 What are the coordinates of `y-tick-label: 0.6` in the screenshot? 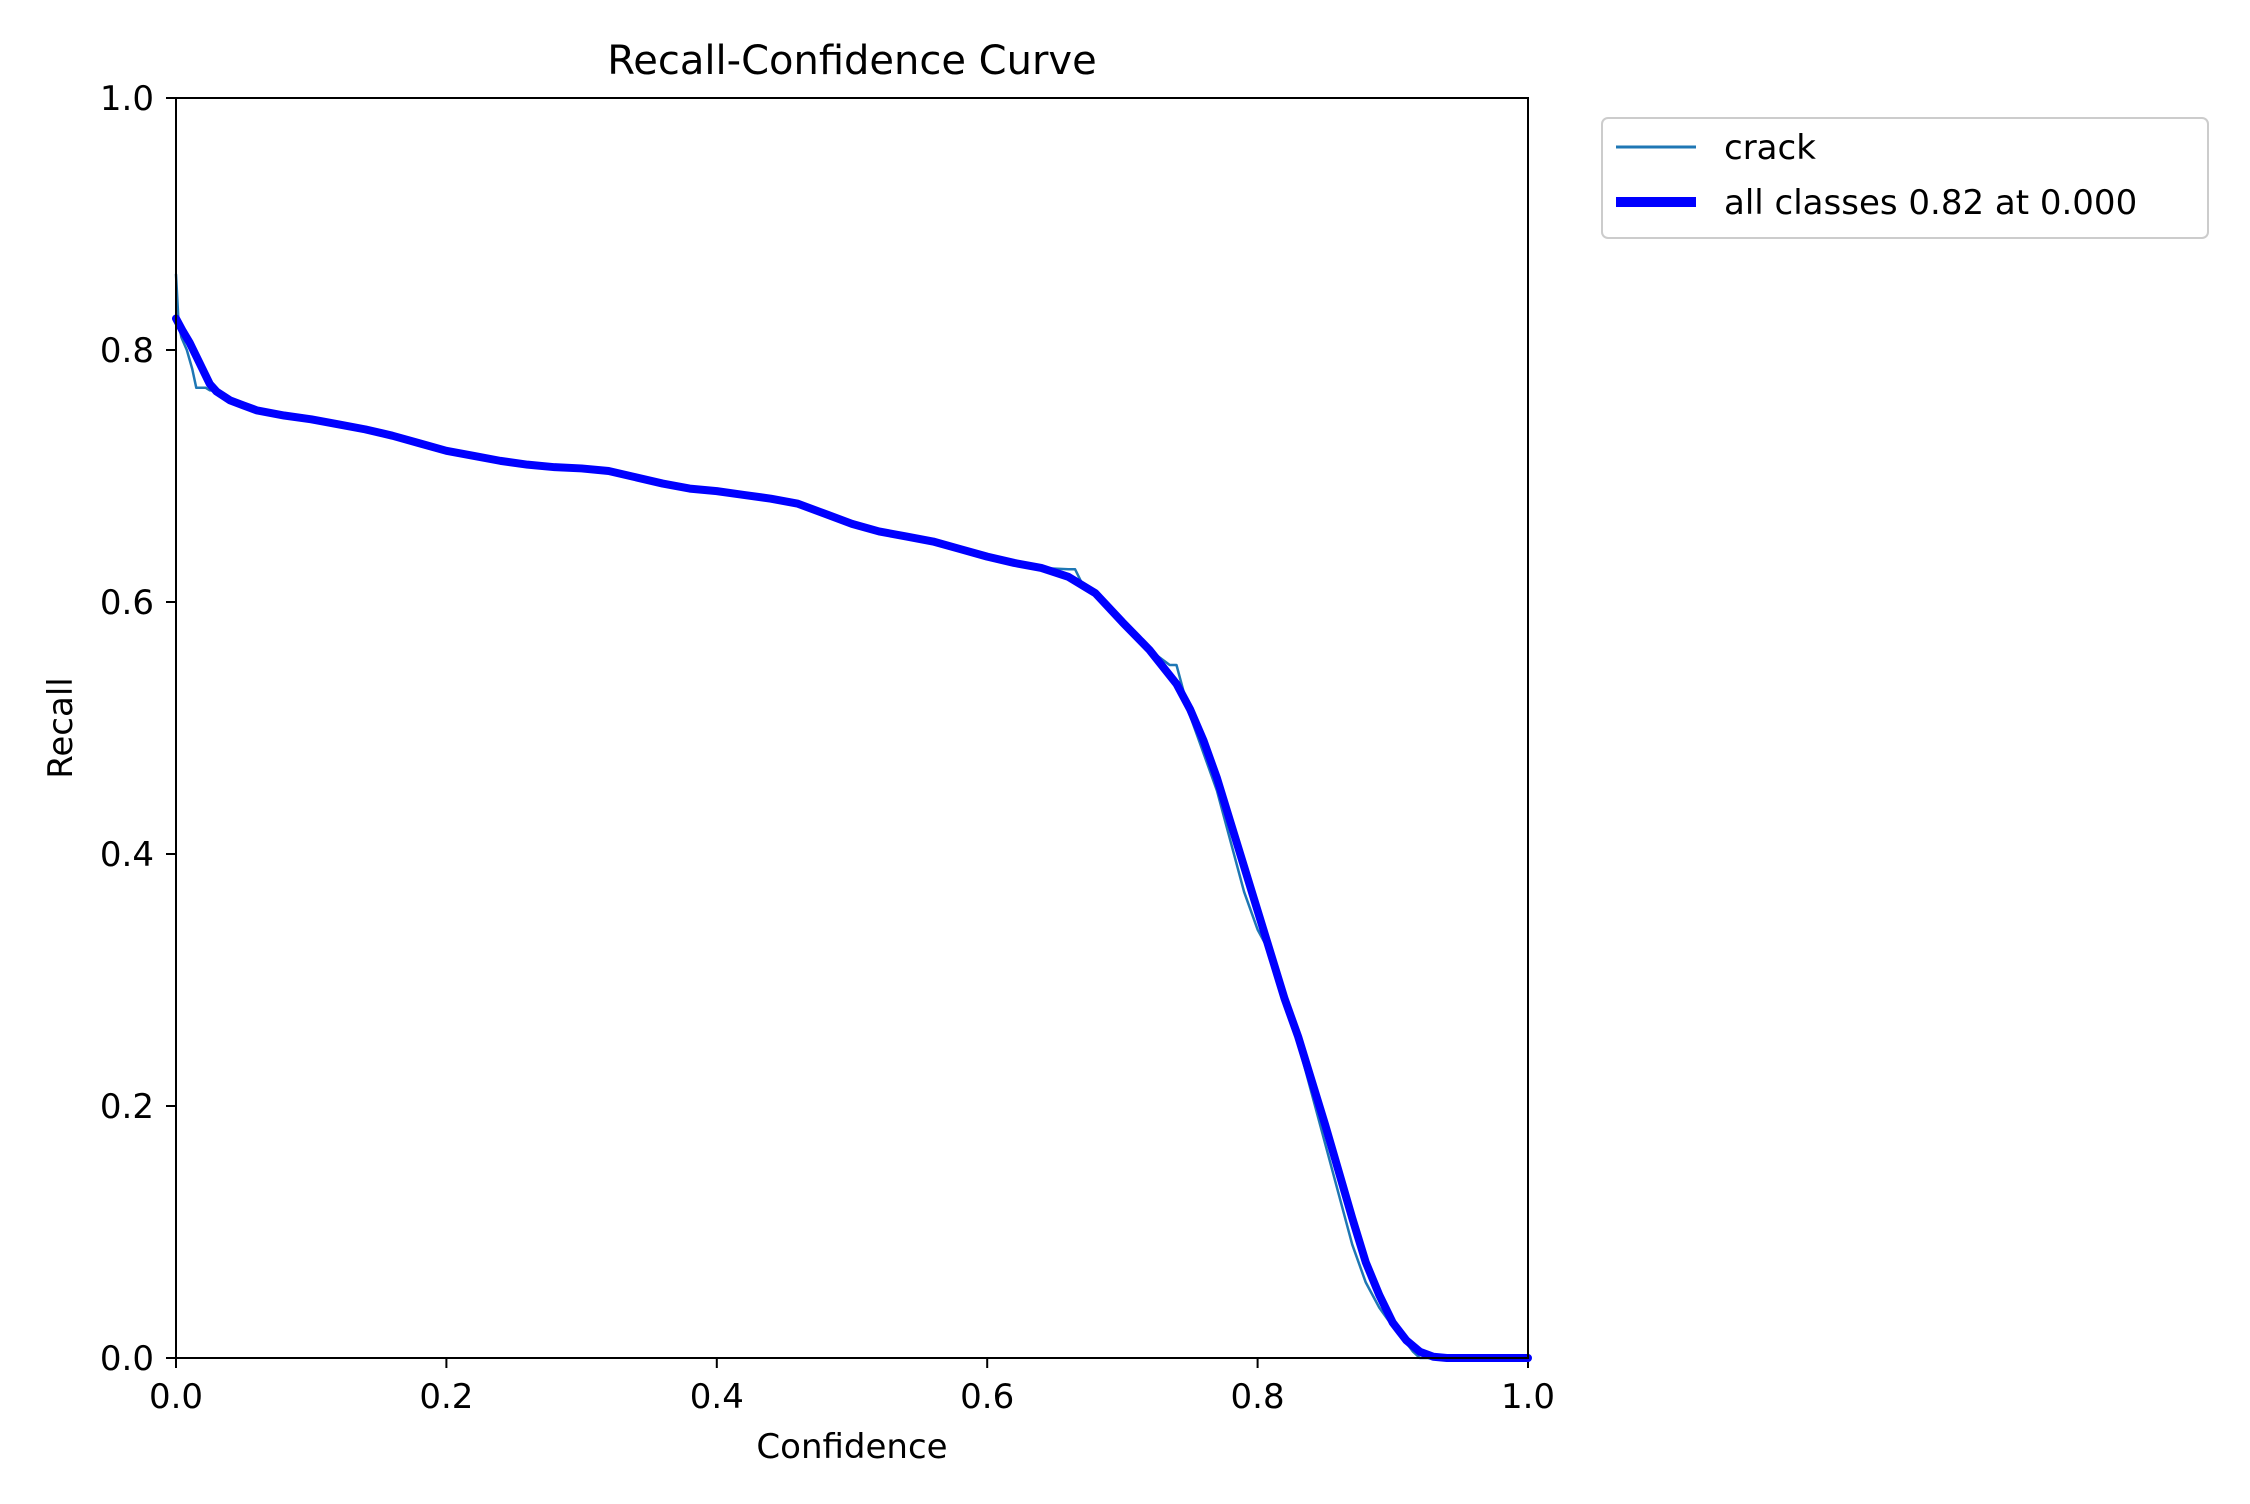 It's located at (127, 603).